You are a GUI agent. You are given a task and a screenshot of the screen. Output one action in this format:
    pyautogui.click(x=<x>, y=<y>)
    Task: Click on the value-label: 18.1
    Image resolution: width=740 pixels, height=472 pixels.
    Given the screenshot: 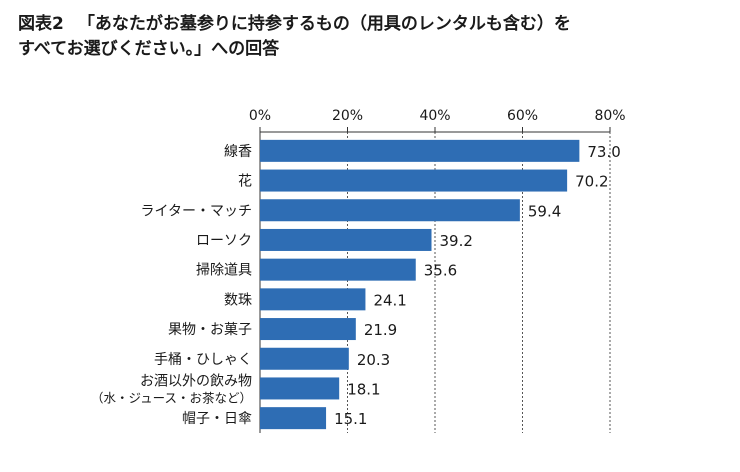 What is the action you would take?
    pyautogui.click(x=363, y=389)
    